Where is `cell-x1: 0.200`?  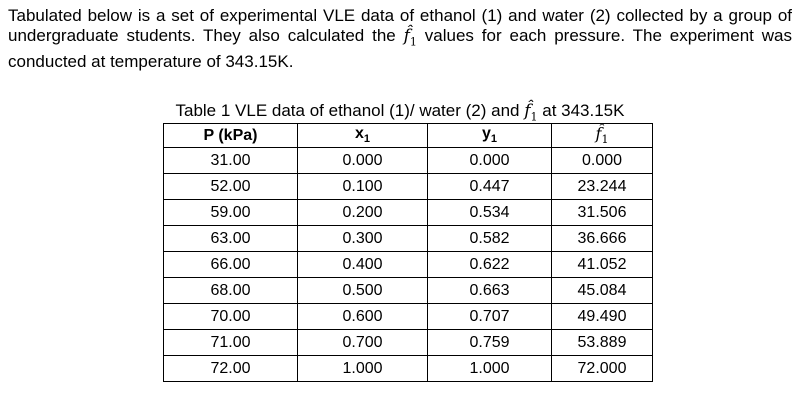 cell-x1: 0.200 is located at coordinates (362, 212).